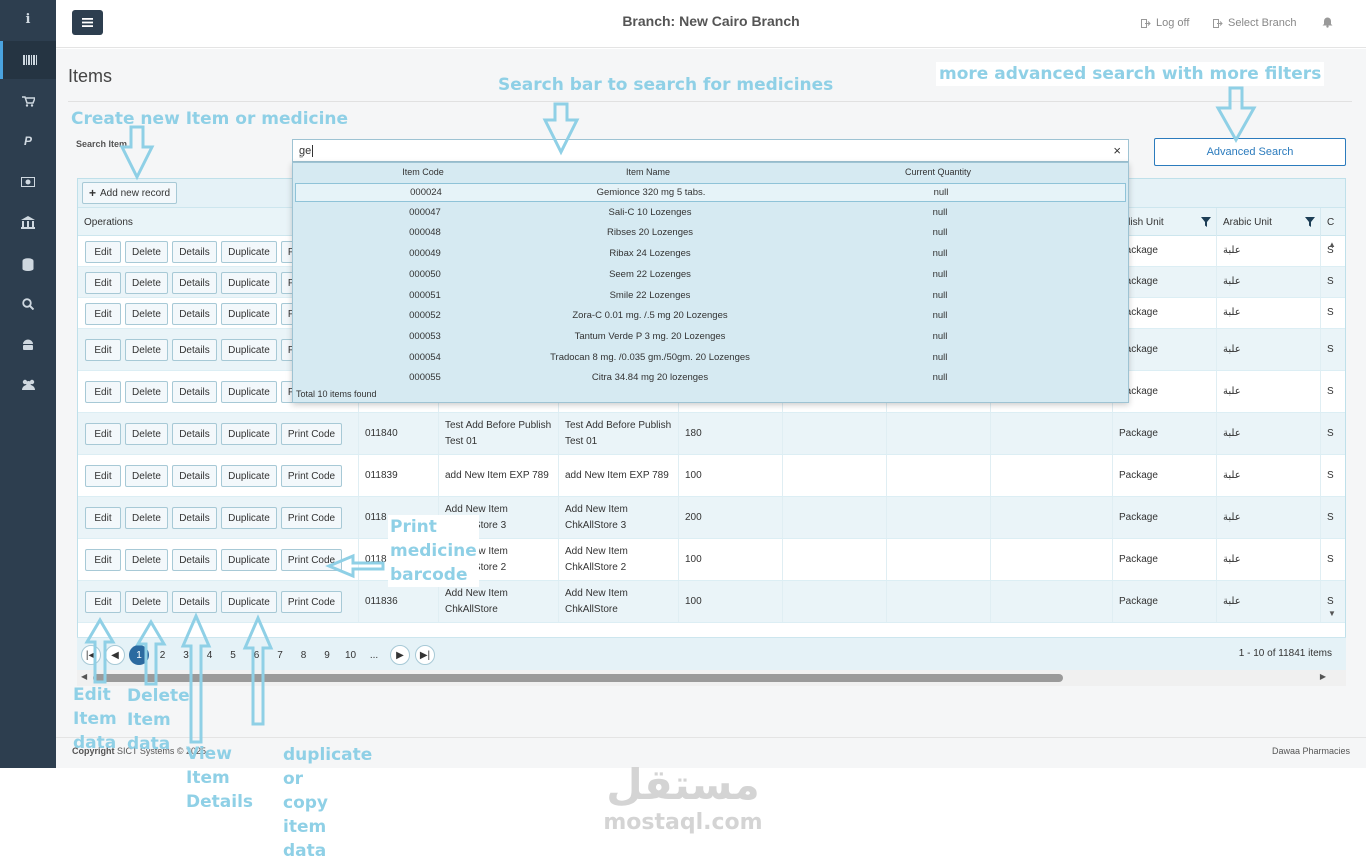 This screenshot has width=1366, height=863. I want to click on col-last: C, so click(1332, 222).